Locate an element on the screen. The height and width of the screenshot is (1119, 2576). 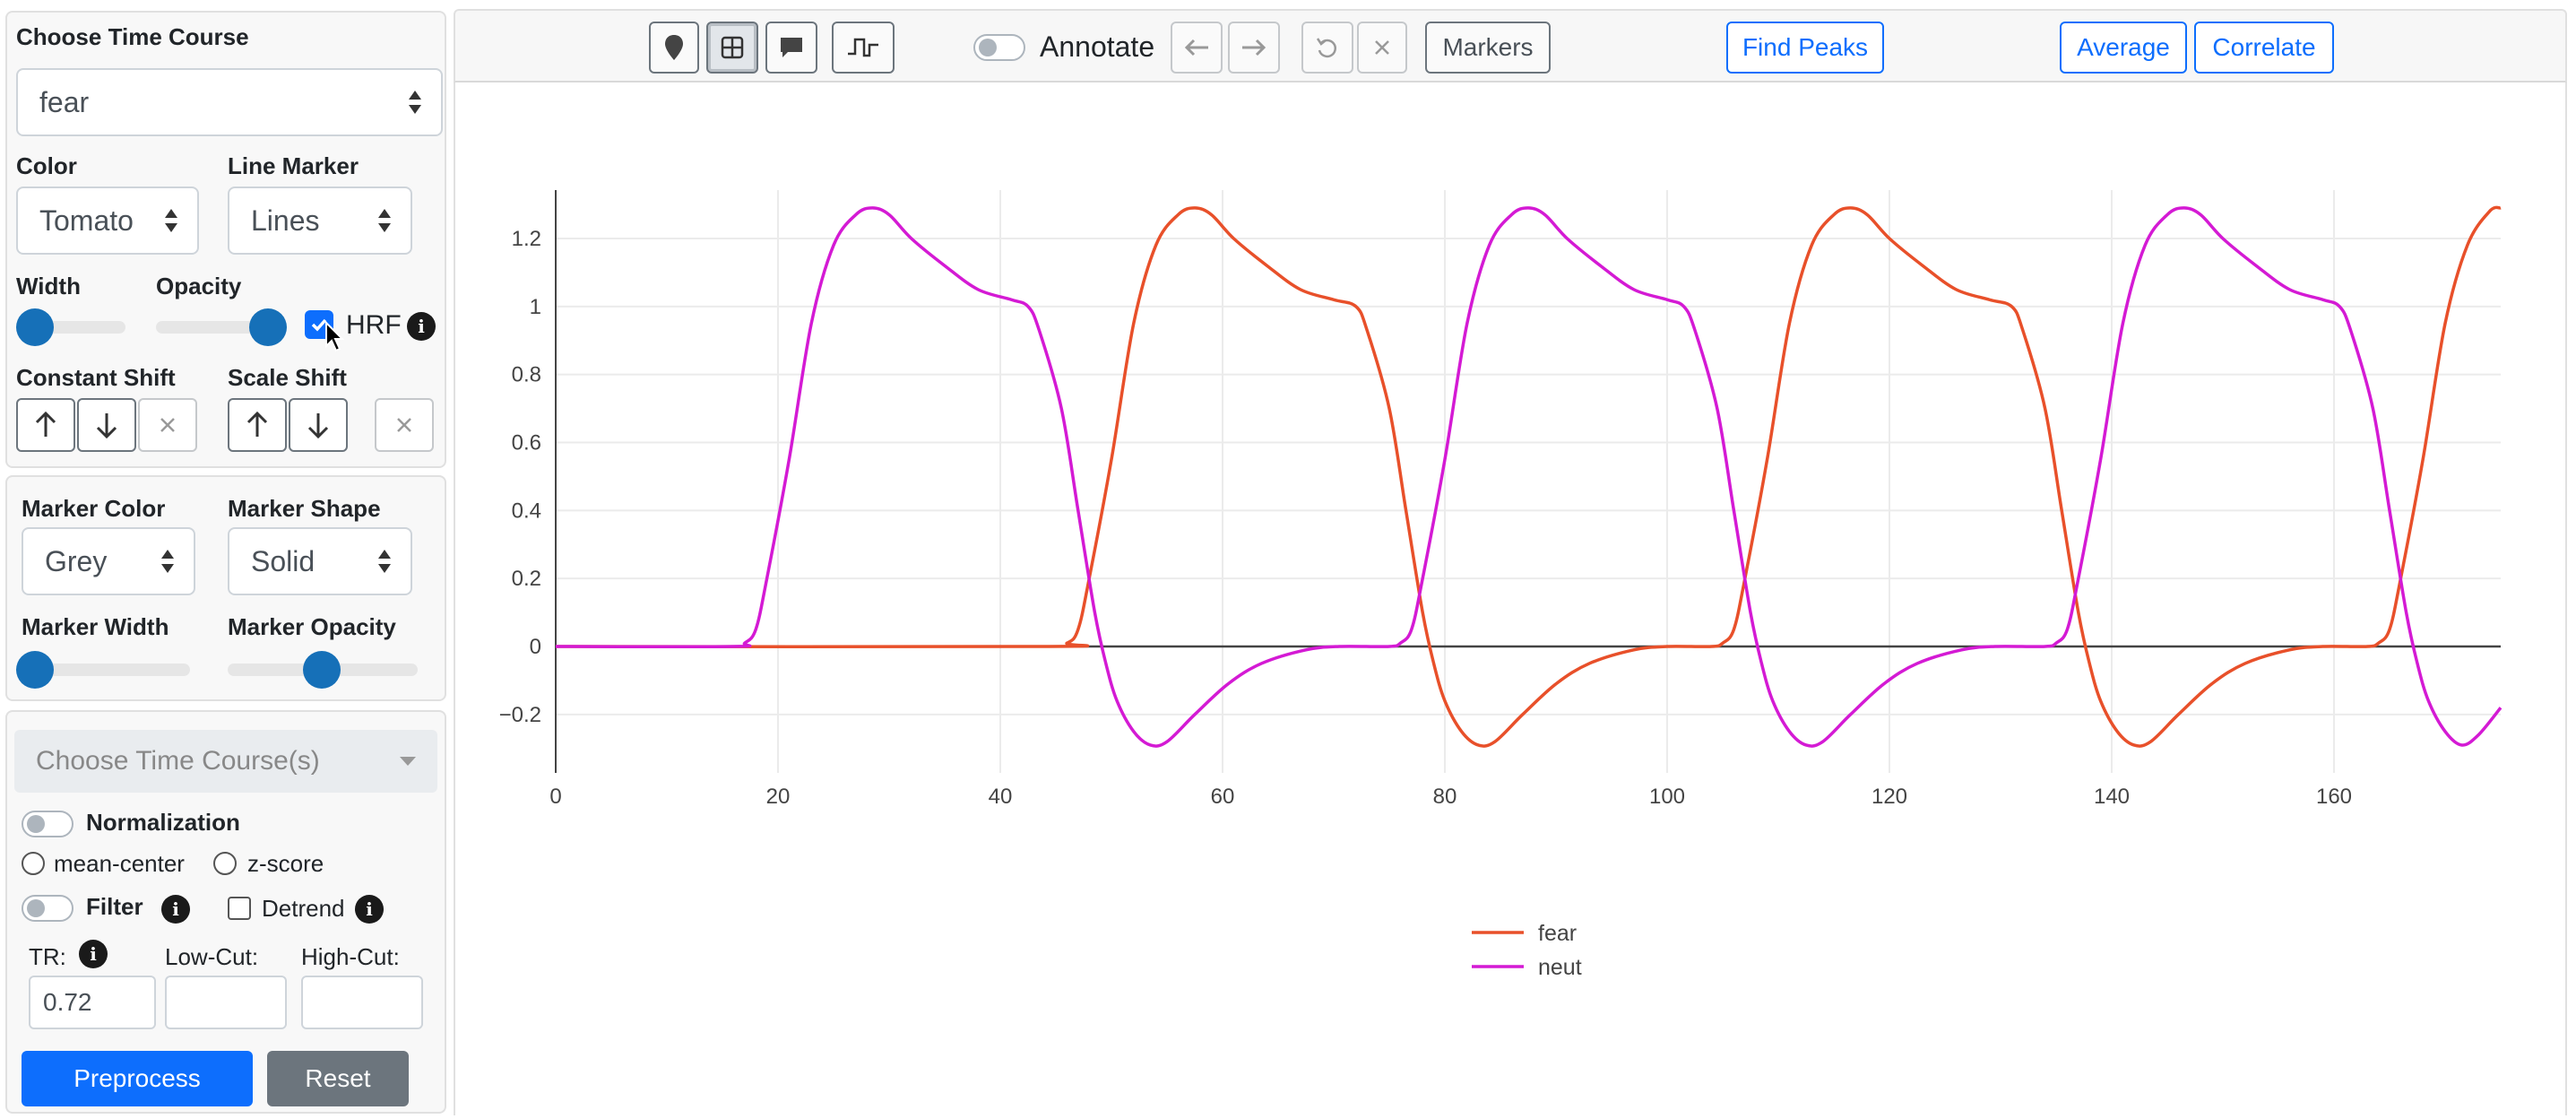
signal-button is located at coordinates (863, 48).